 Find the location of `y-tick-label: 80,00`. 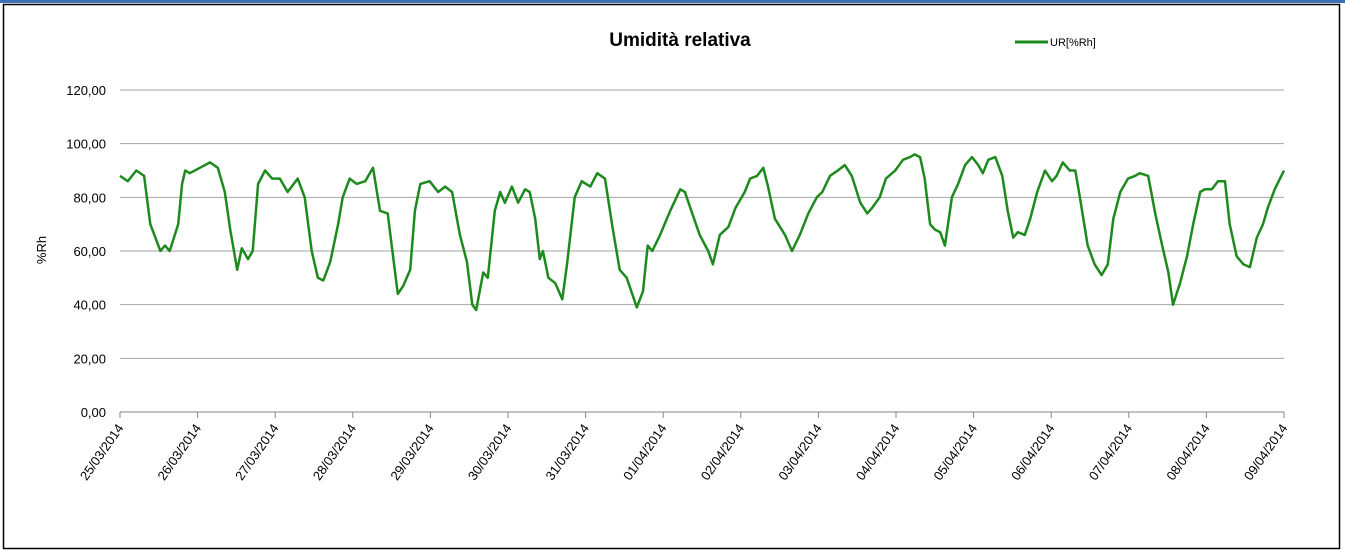

y-tick-label: 80,00 is located at coordinates (89, 197).